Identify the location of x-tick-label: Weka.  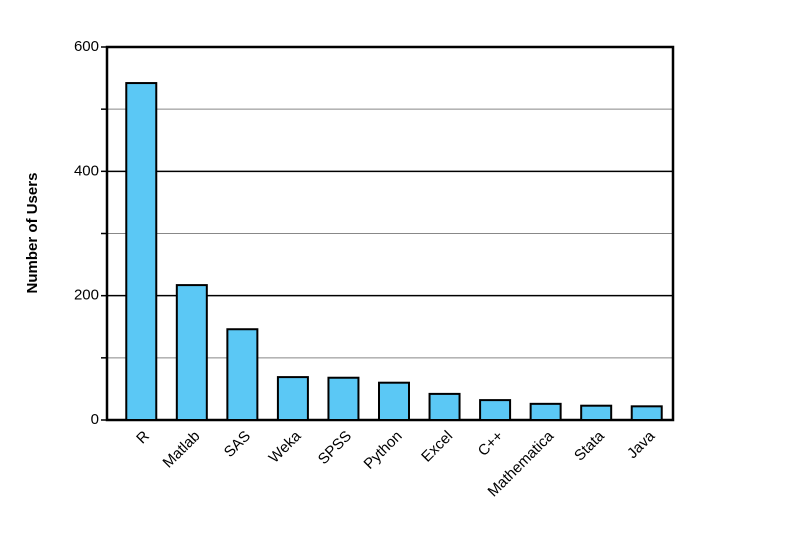
(285, 446).